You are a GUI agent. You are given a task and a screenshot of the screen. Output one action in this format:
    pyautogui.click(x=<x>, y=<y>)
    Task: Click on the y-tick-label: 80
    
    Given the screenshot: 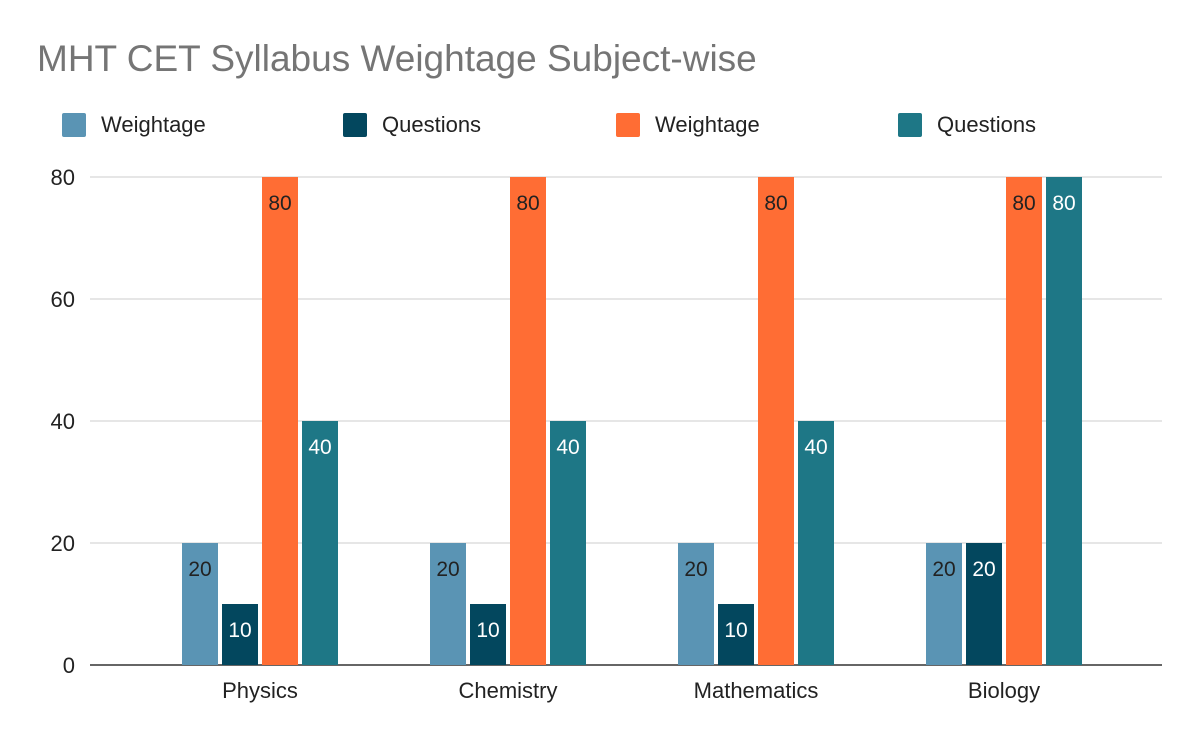 What is the action you would take?
    pyautogui.click(x=63, y=177)
    